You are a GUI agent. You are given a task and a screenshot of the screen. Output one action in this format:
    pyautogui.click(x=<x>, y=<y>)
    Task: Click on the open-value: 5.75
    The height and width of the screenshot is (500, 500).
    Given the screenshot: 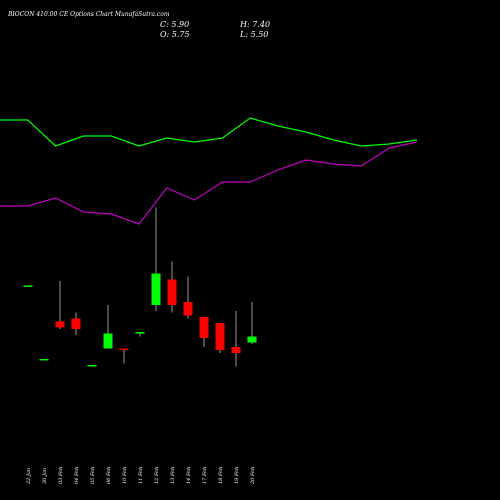 What is the action you would take?
    pyautogui.click(x=181, y=34)
    